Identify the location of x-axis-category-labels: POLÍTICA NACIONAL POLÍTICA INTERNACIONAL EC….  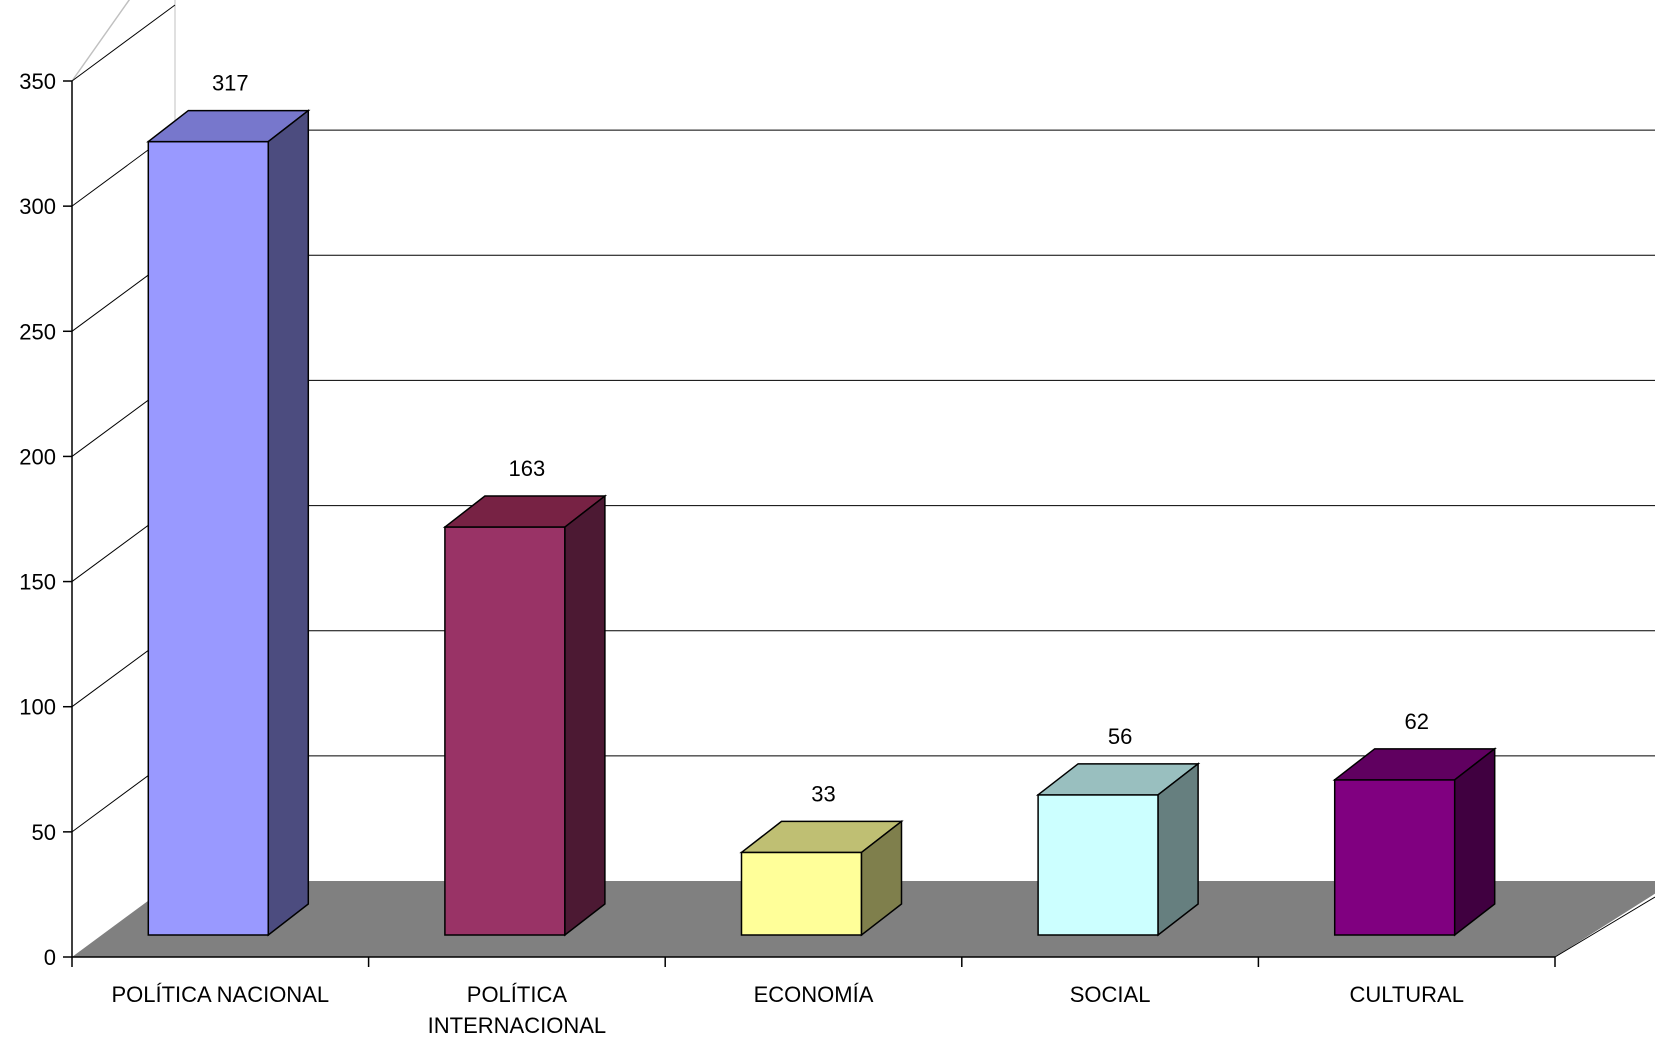
(787, 1010).